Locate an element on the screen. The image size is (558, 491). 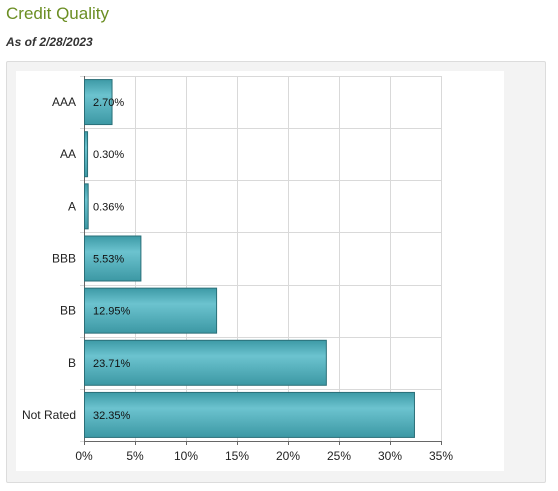
x-tick-label: 30% is located at coordinates (390, 456).